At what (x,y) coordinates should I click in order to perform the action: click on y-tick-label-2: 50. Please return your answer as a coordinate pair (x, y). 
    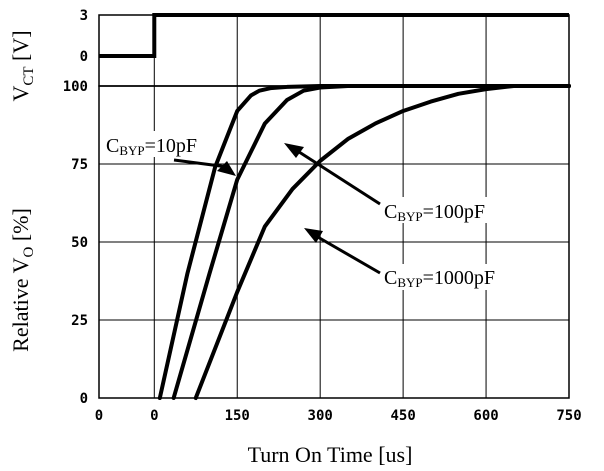
    Looking at the image, I should click on (79, 243).